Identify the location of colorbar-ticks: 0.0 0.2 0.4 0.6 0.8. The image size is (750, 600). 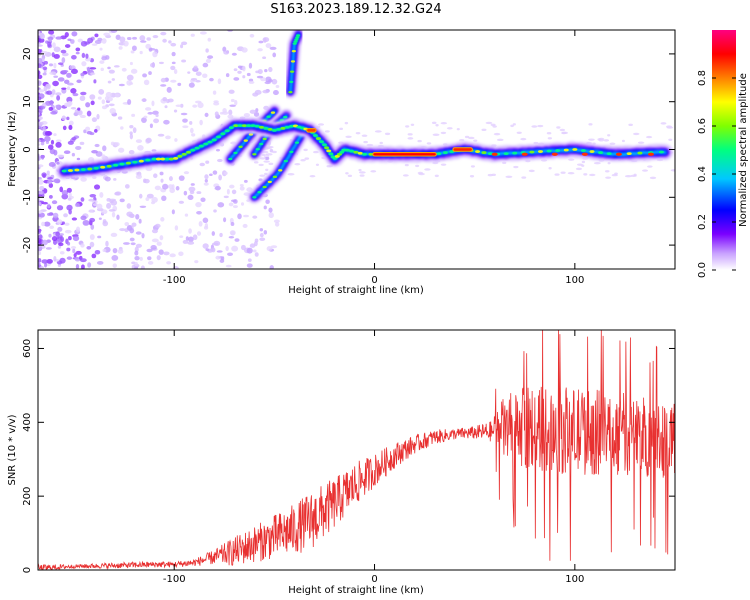
(716, 174).